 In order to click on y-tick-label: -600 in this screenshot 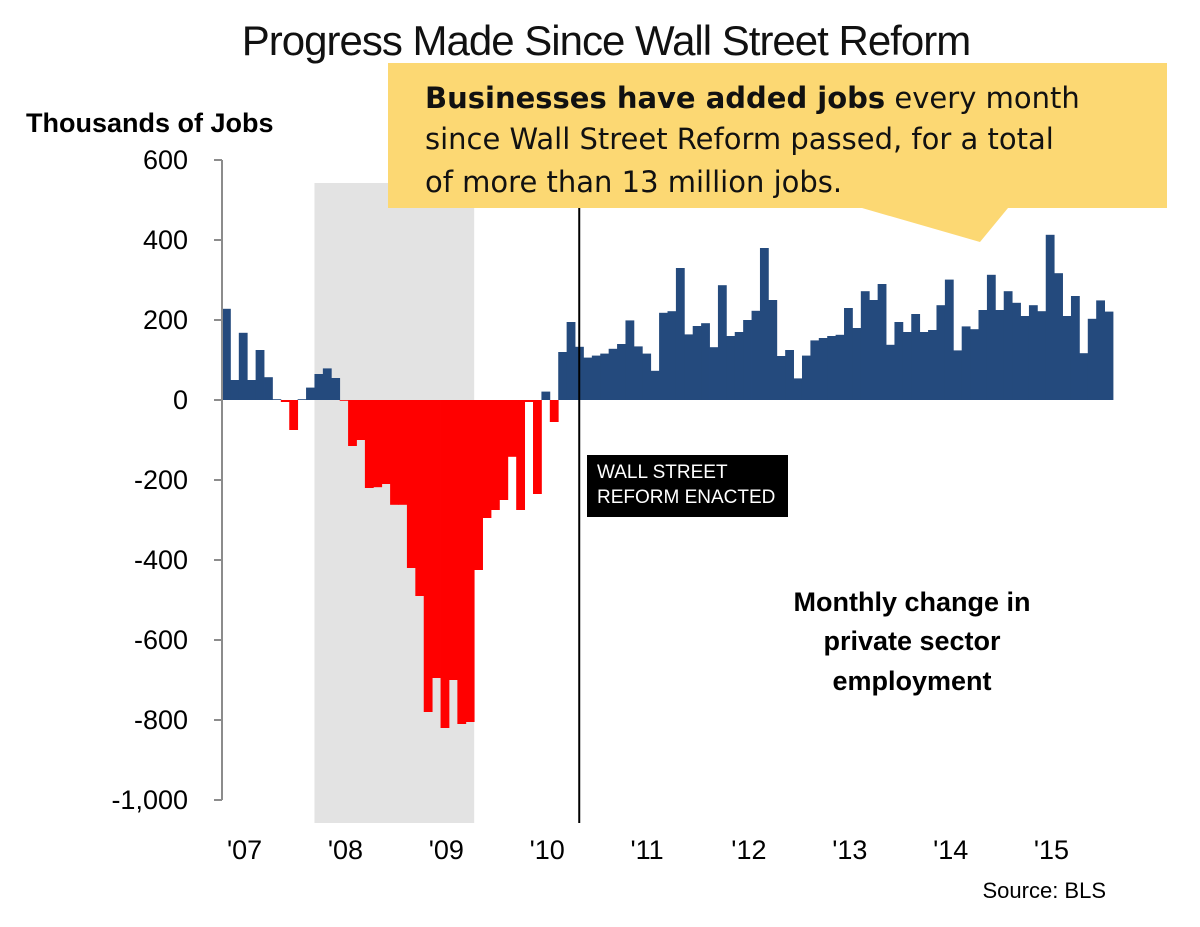, I will do `click(161, 640)`.